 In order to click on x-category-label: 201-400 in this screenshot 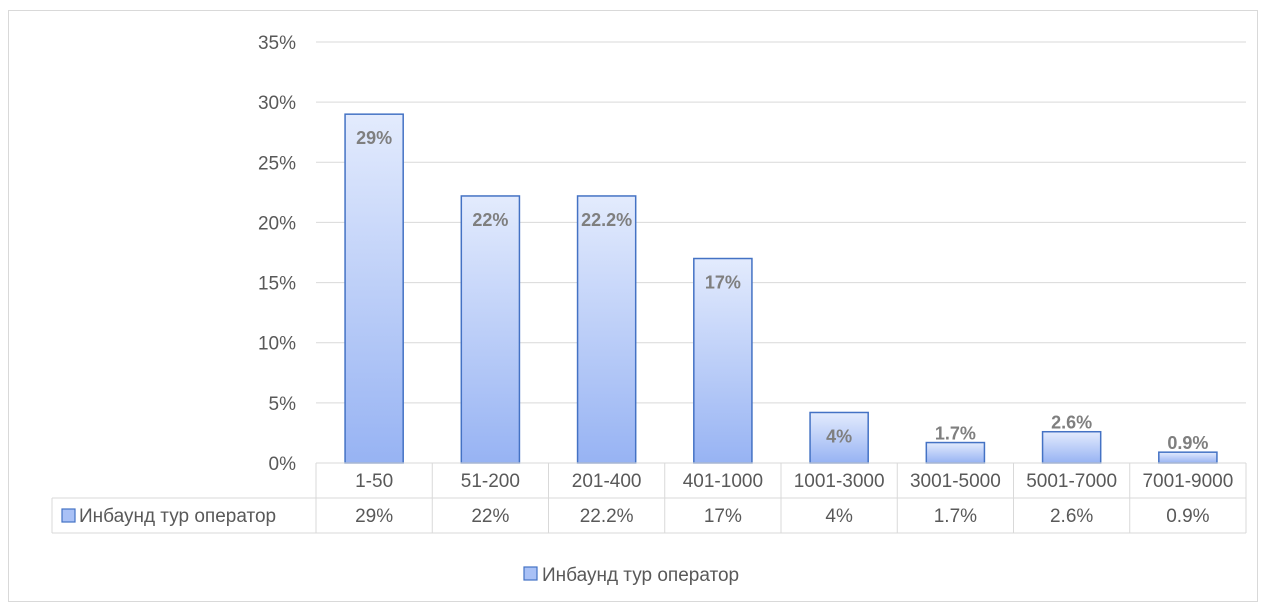, I will do `click(607, 481)`.